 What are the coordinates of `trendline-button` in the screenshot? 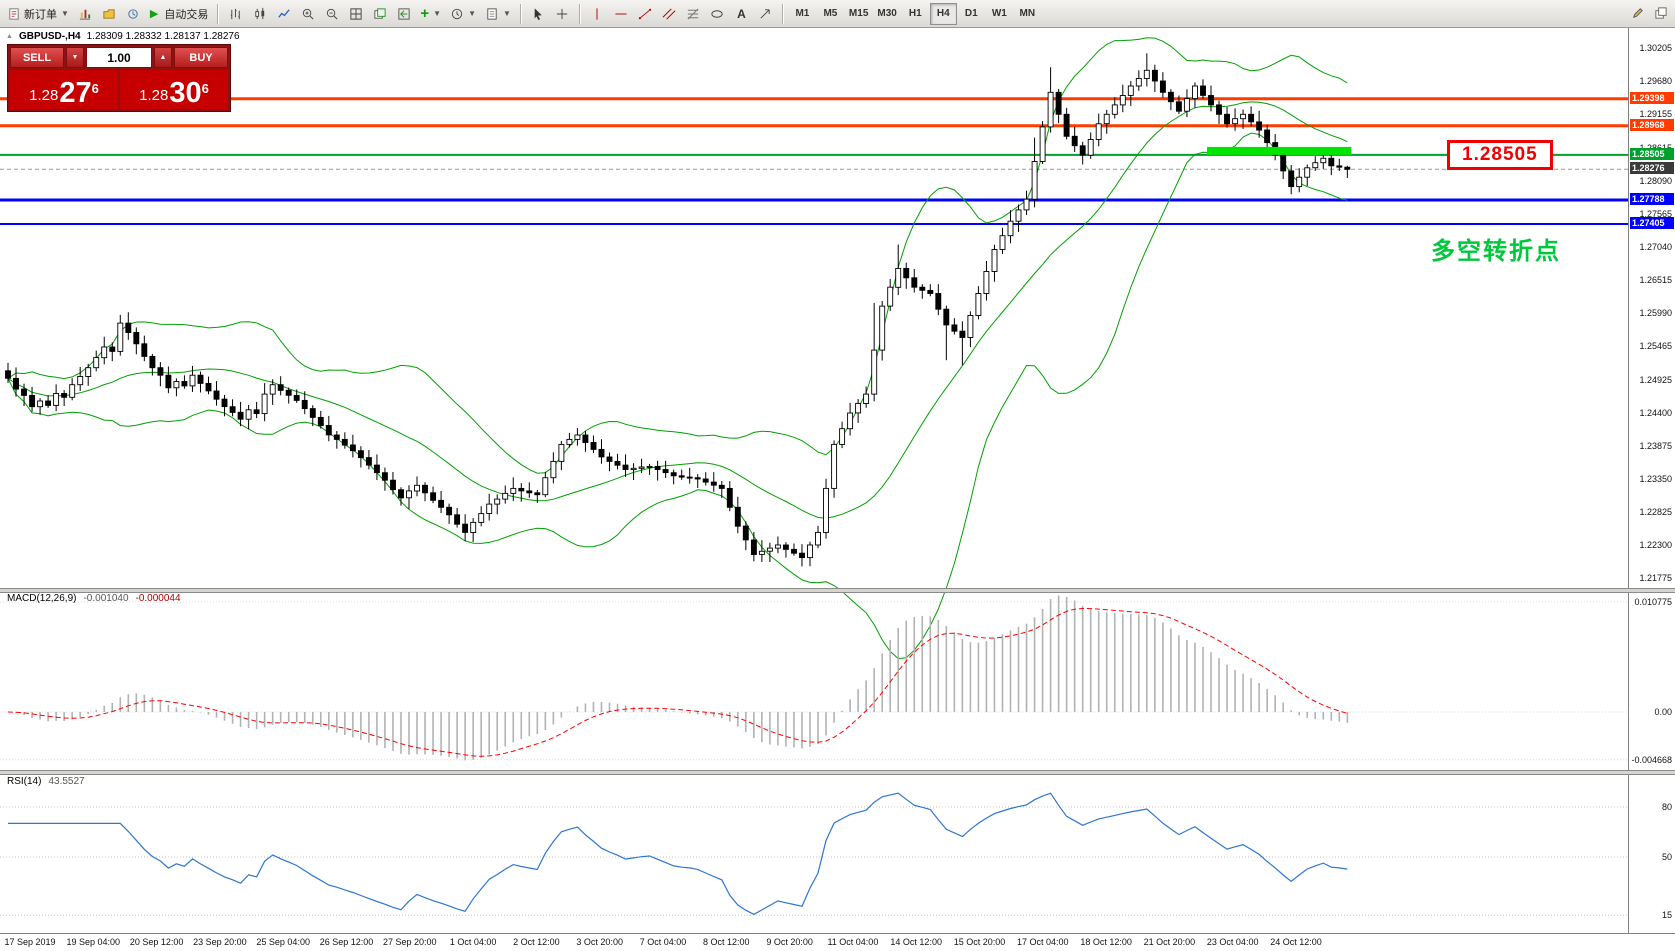 It's located at (645, 14).